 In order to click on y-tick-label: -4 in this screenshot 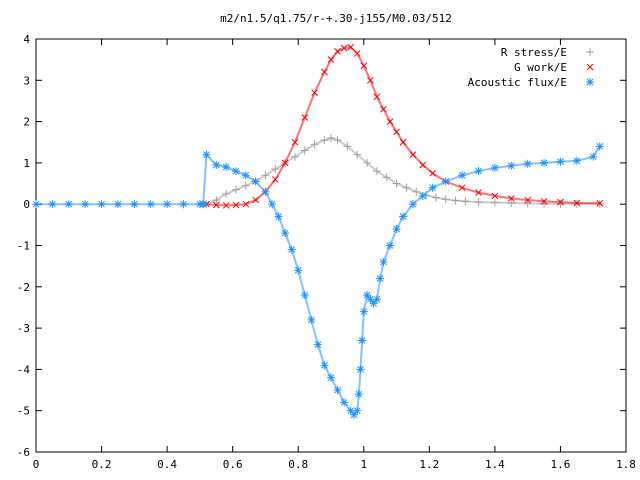, I will do `click(24, 369)`.